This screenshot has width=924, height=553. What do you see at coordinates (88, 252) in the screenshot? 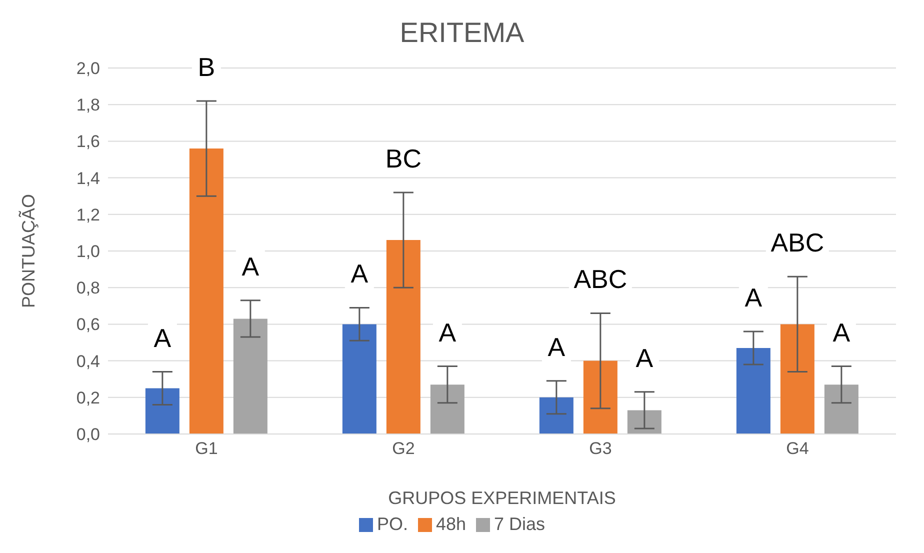
I see `y-tick-label: 1,0` at bounding box center [88, 252].